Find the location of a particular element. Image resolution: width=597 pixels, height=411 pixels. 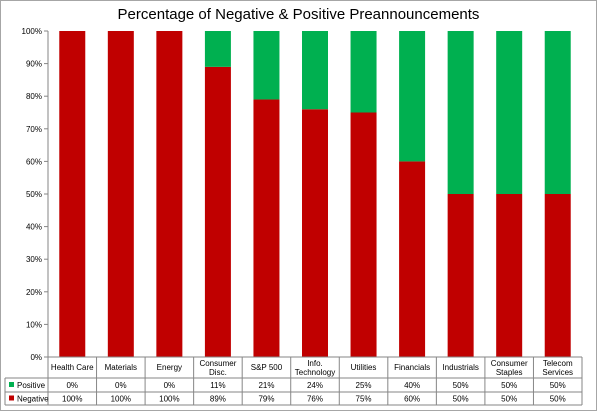

category-label: Financials is located at coordinates (412, 367).